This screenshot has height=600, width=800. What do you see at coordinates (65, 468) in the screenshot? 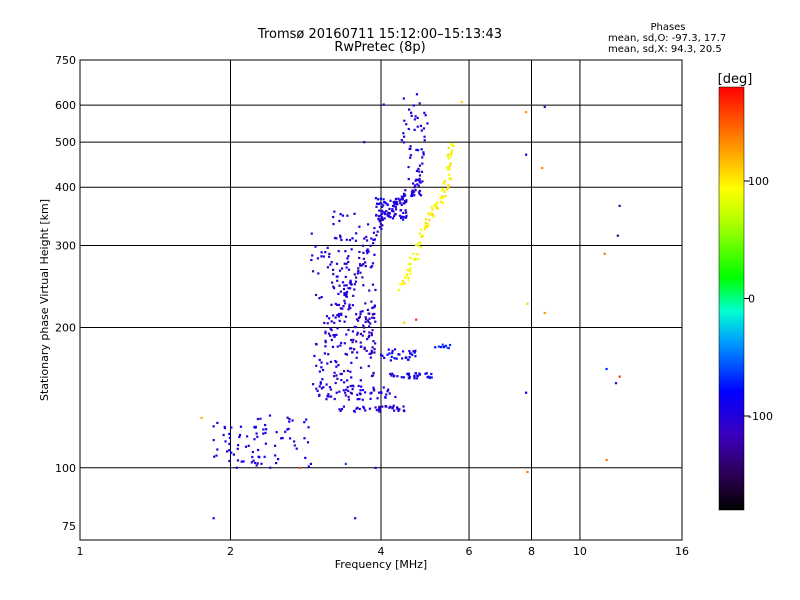
I see `y-tick-label: 100` at bounding box center [65, 468].